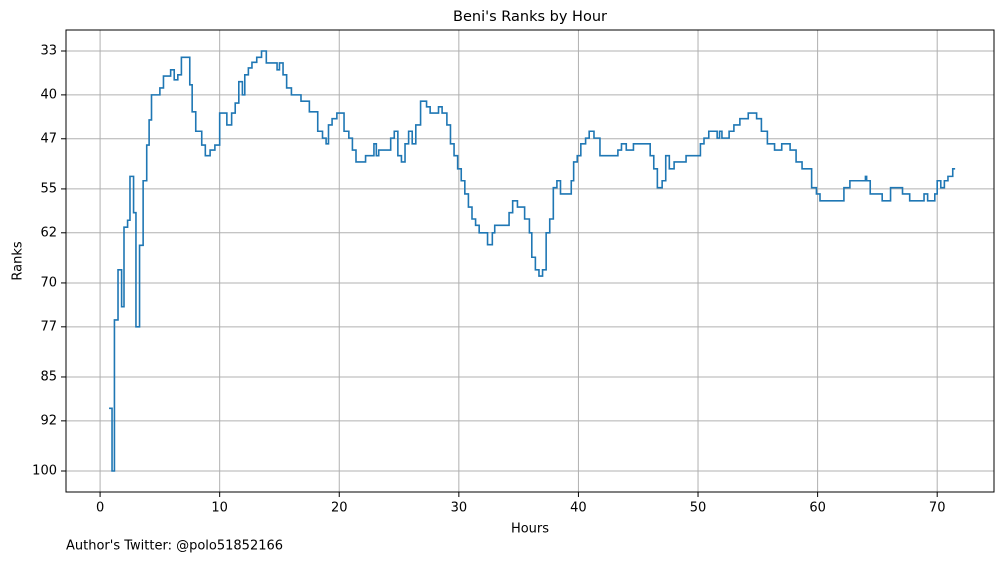 This screenshot has height=562, width=1005. What do you see at coordinates (459, 508) in the screenshot?
I see `x-tick-label: 30` at bounding box center [459, 508].